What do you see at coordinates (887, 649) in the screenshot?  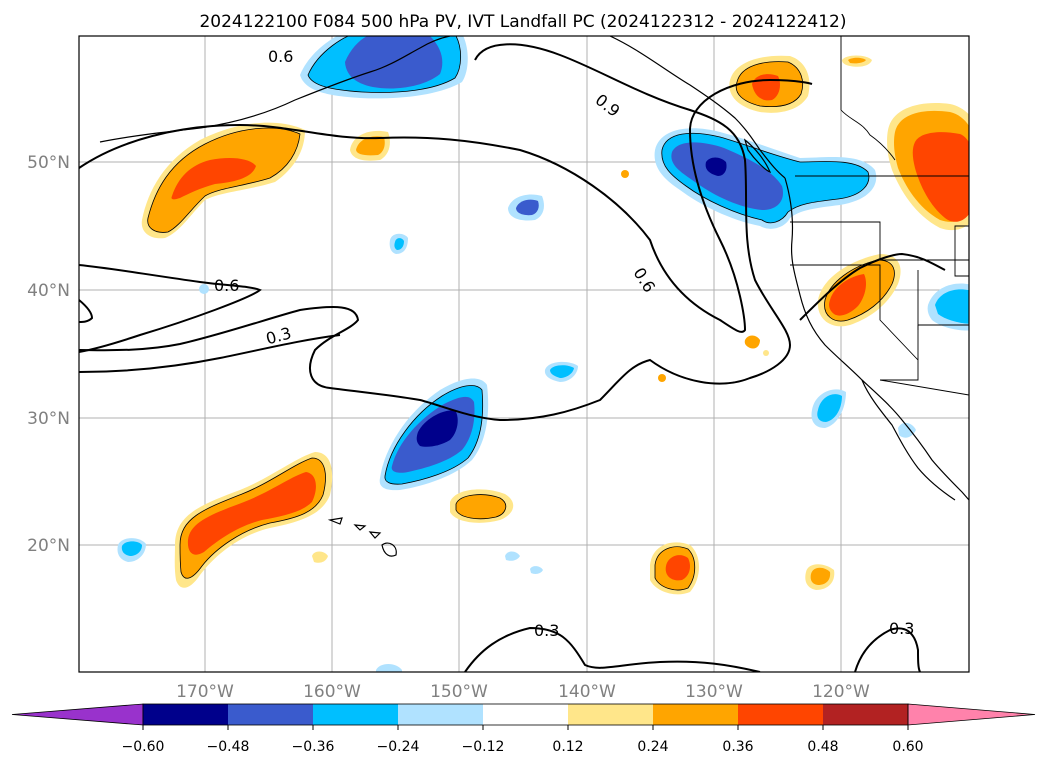 I see `contour-0.3-southeast` at bounding box center [887, 649].